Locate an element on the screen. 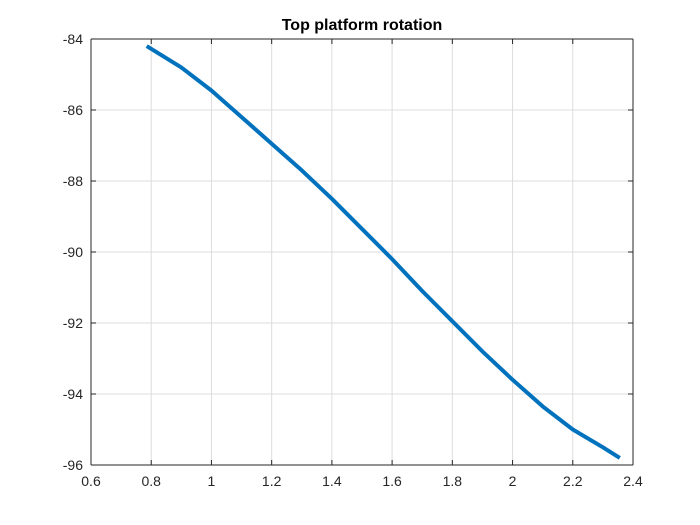 The height and width of the screenshot is (525, 700). x-tick-label: 1.6 is located at coordinates (392, 481).